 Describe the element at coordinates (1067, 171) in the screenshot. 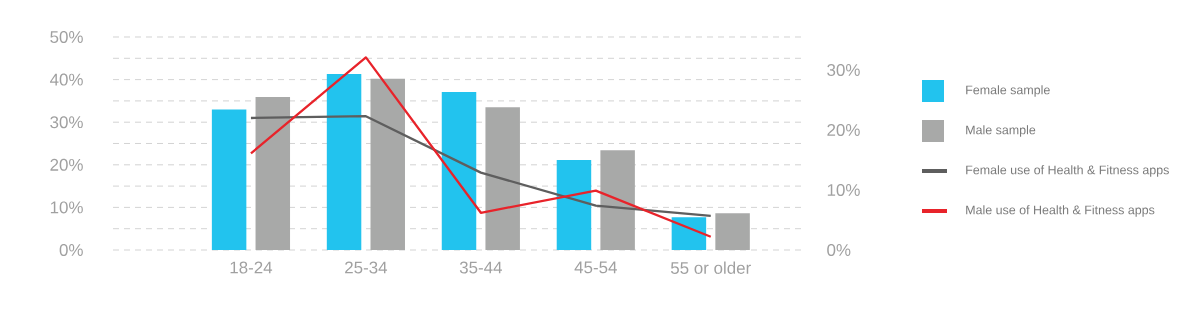

I see `legend-label: Female use of Health & Fitness apps` at that location.